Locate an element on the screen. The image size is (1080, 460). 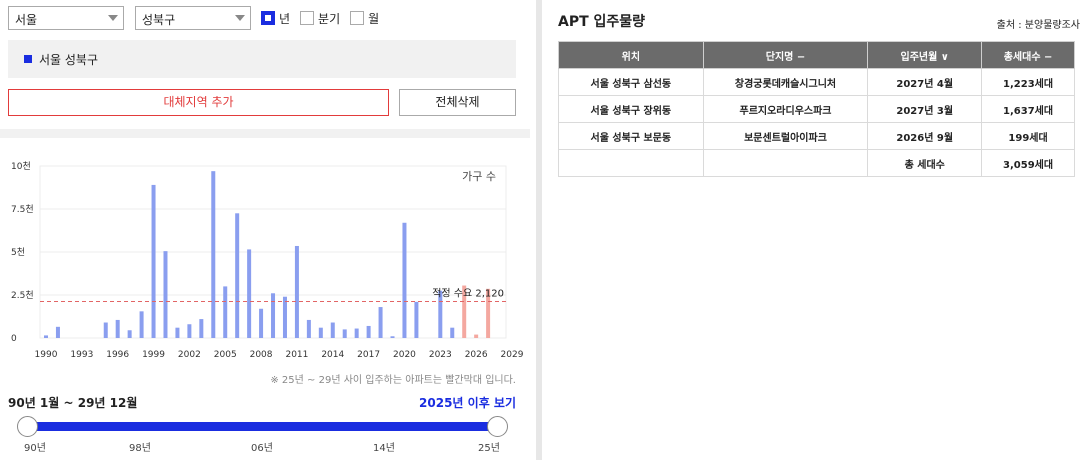
x-tick-label: 2002 is located at coordinates (189, 355).